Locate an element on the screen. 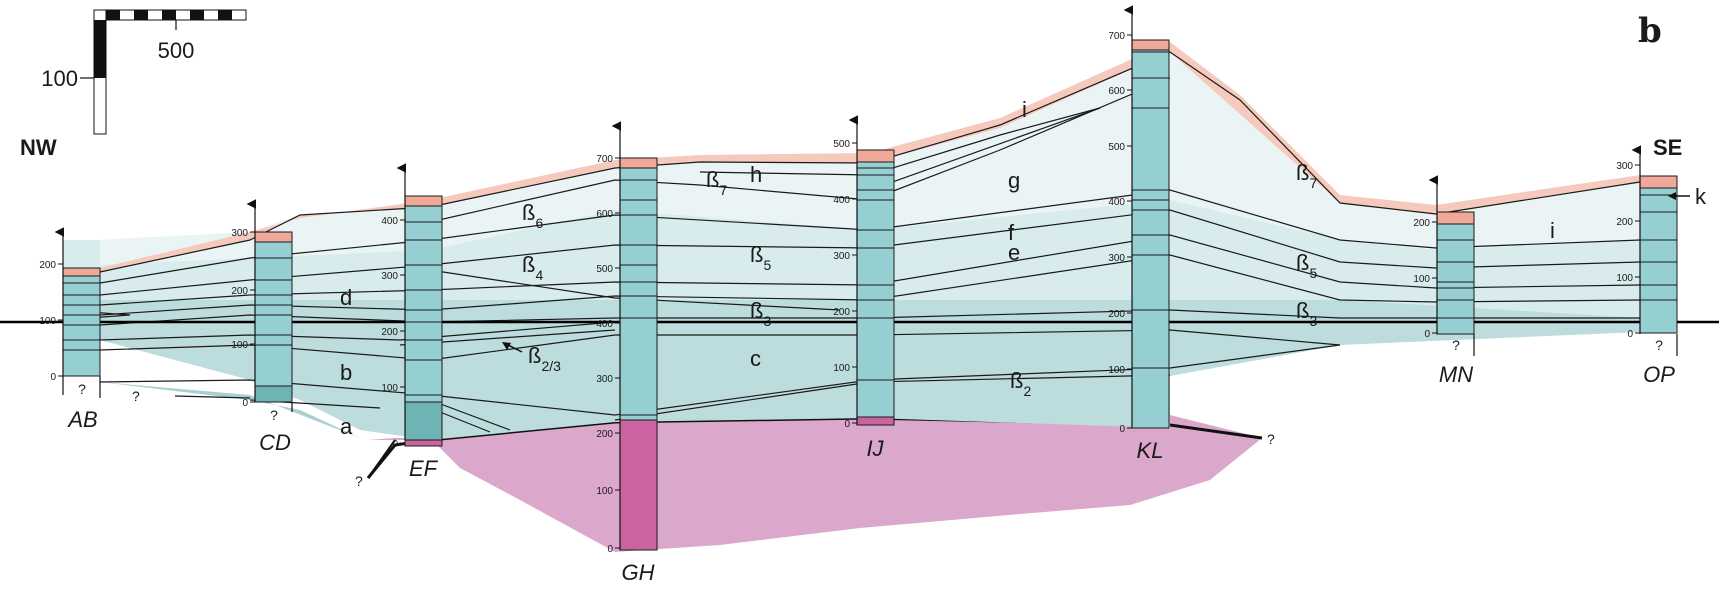 This screenshot has height=589, width=1719. unit-label-j: i is located at coordinates (1024, 109).